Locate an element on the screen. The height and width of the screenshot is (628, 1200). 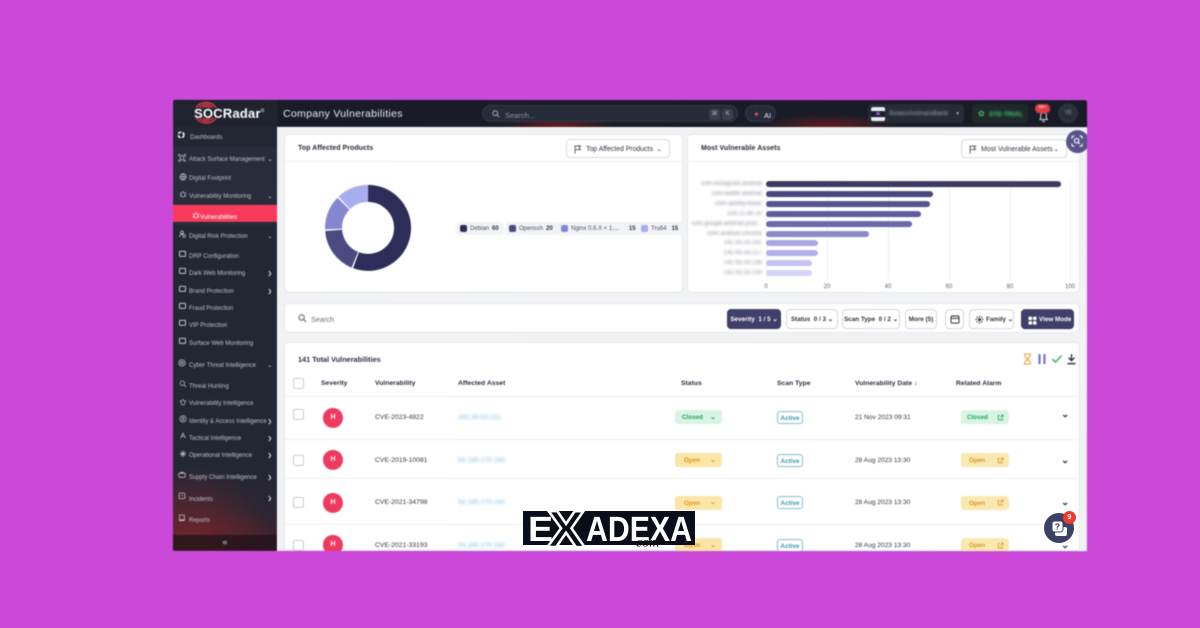
svg-text: E is located at coordinates (540, 529).